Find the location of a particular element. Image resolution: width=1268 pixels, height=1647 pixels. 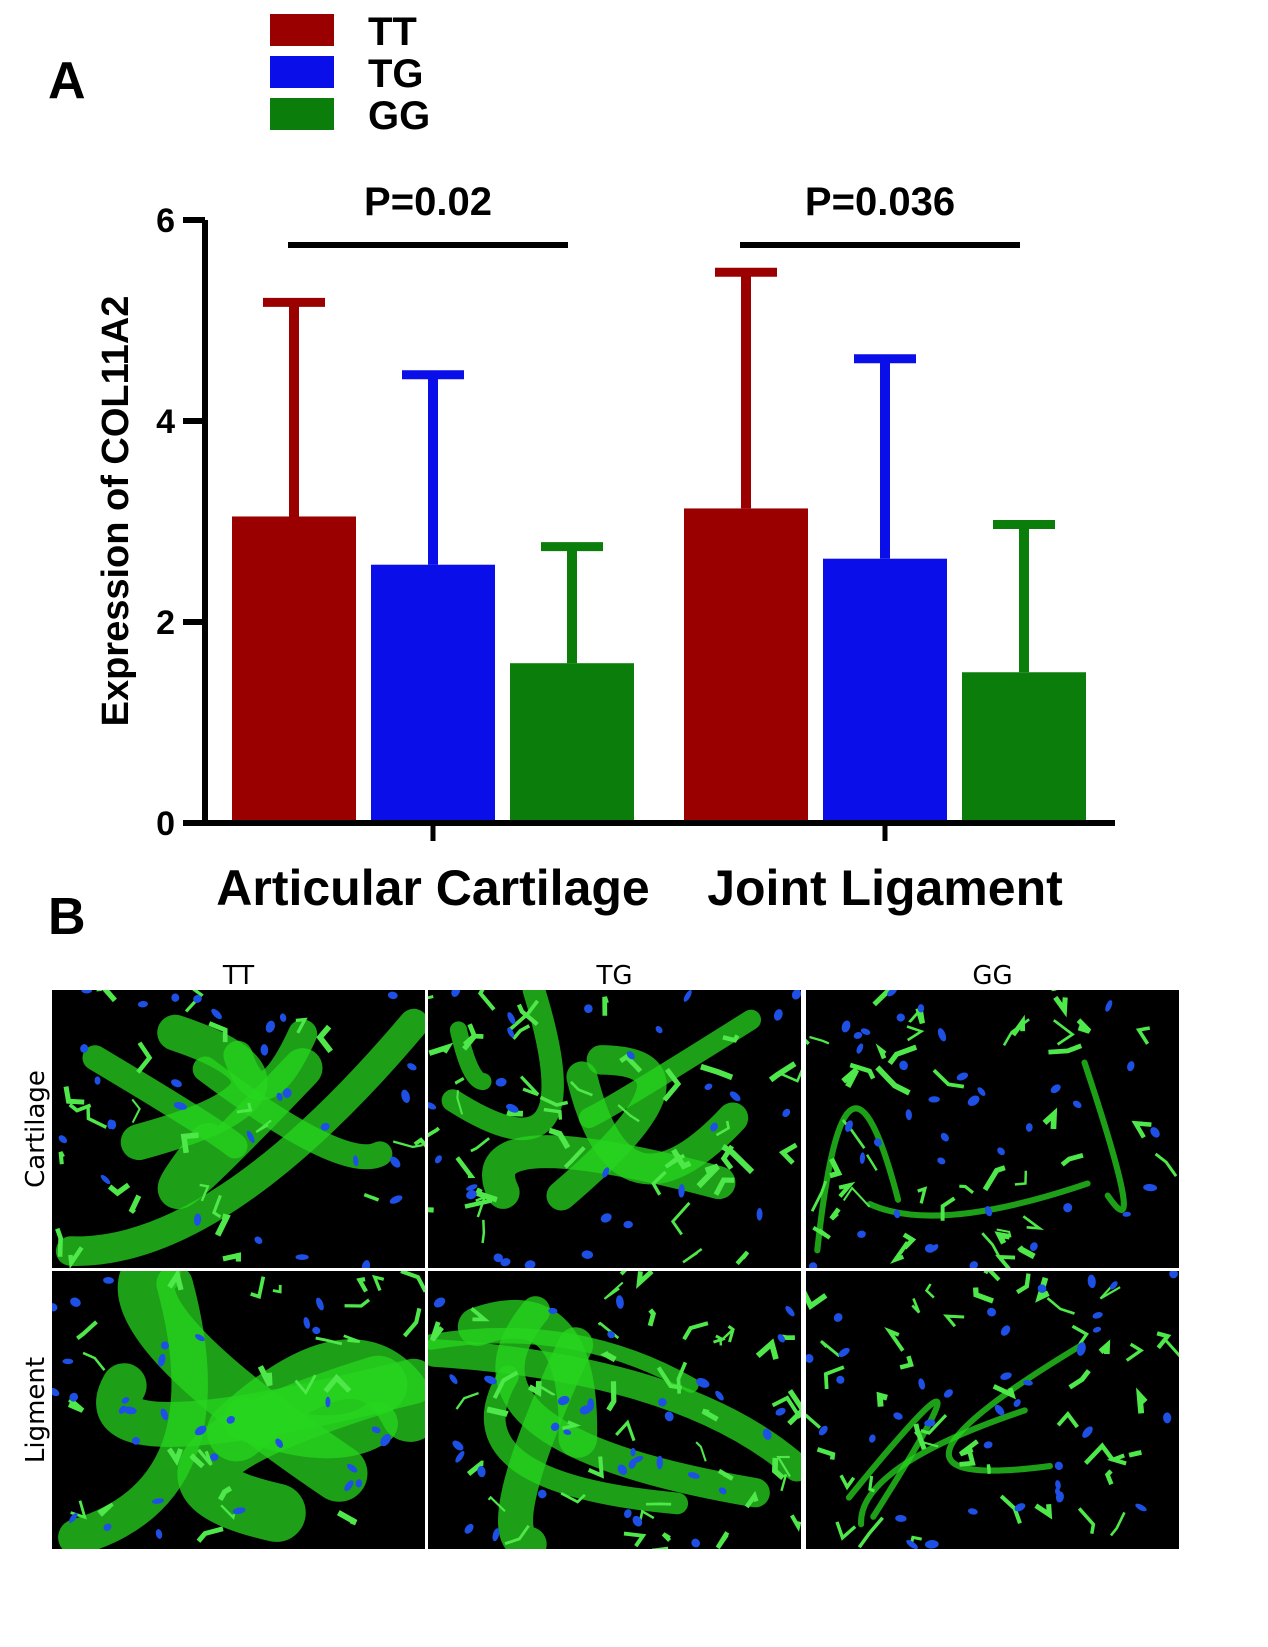

legend-label-tg: TG is located at coordinates (396, 74).